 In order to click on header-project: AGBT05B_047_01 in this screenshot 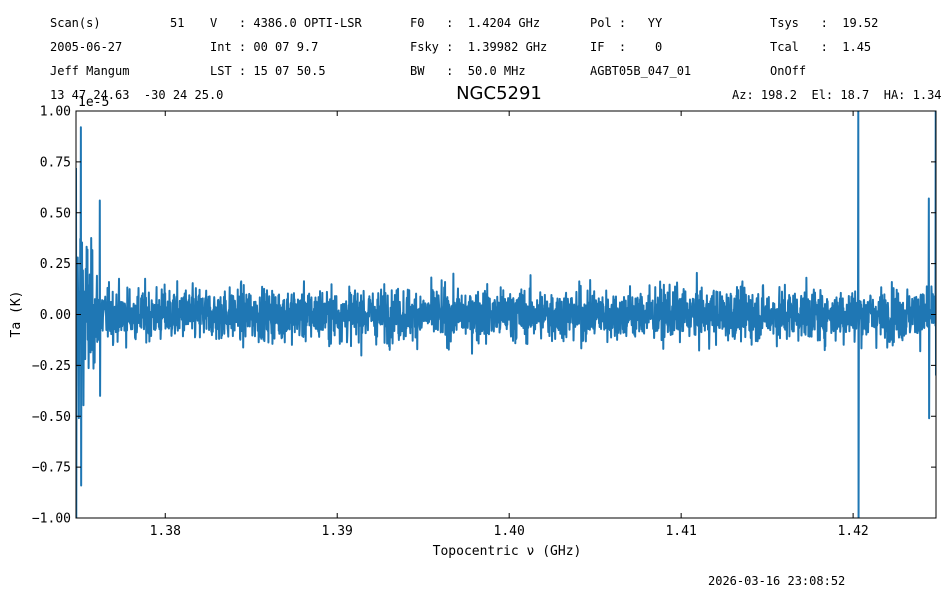, I will do `click(641, 71)`.